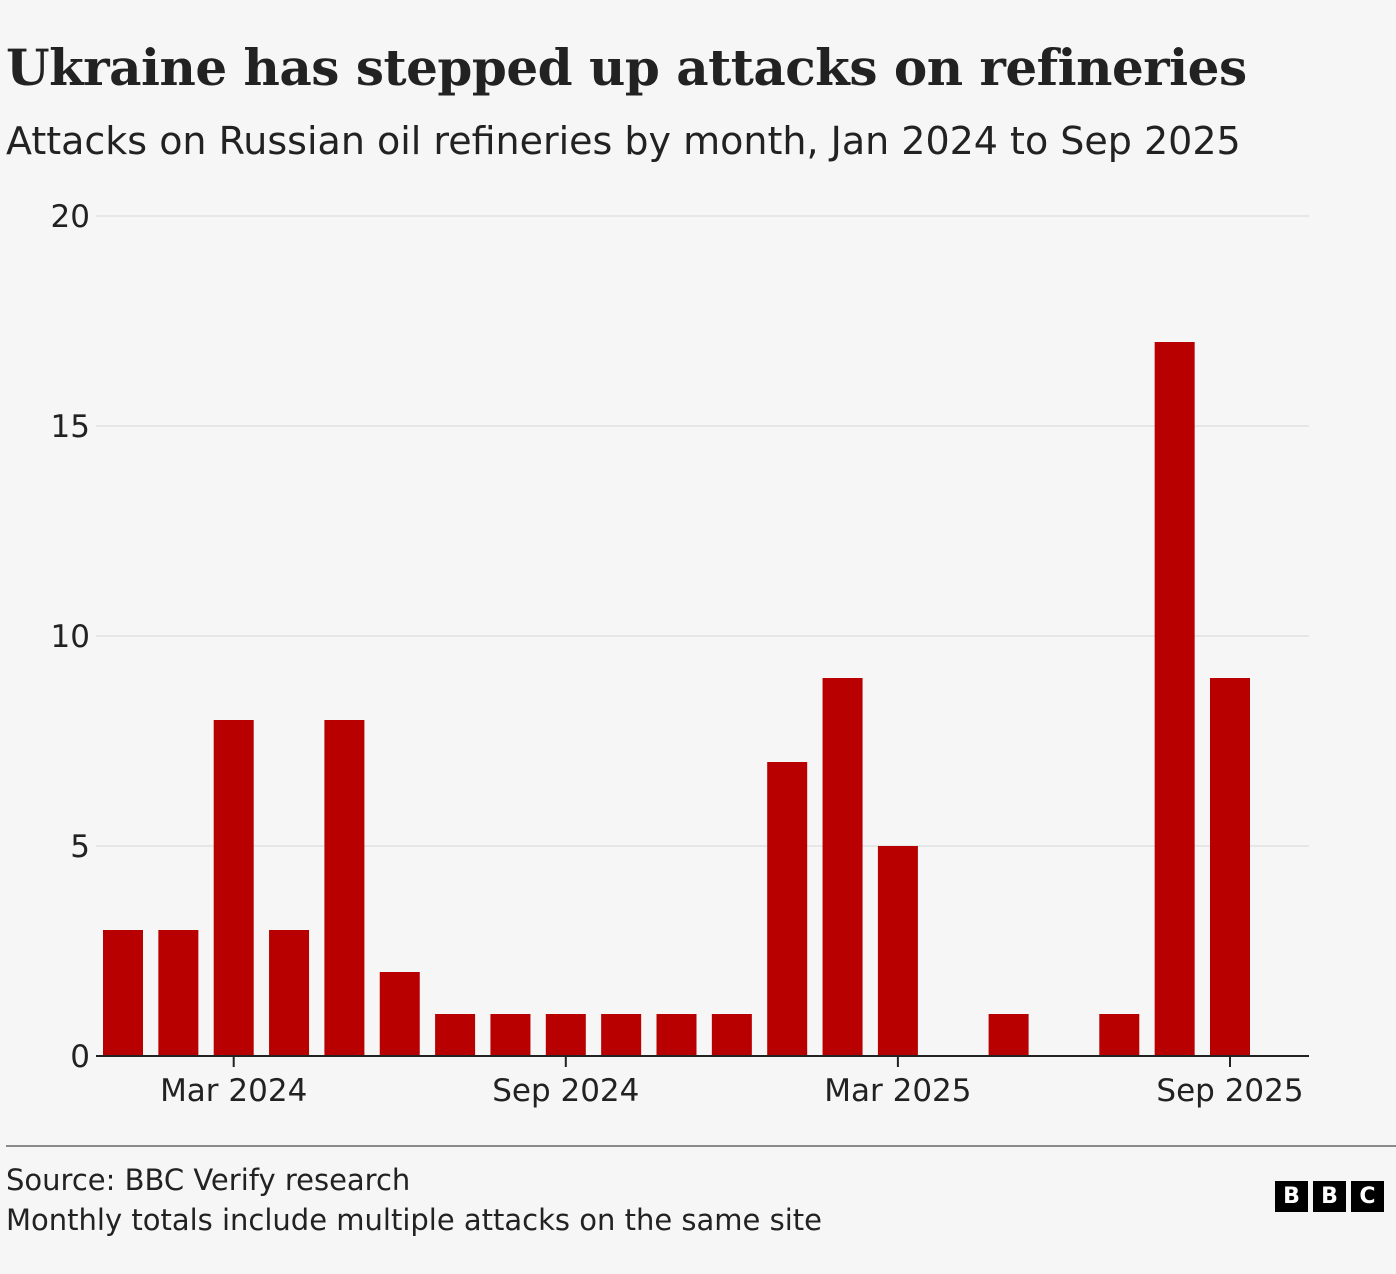 This screenshot has height=1274, width=1396. I want to click on bar-dec-2024, so click(731, 1035).